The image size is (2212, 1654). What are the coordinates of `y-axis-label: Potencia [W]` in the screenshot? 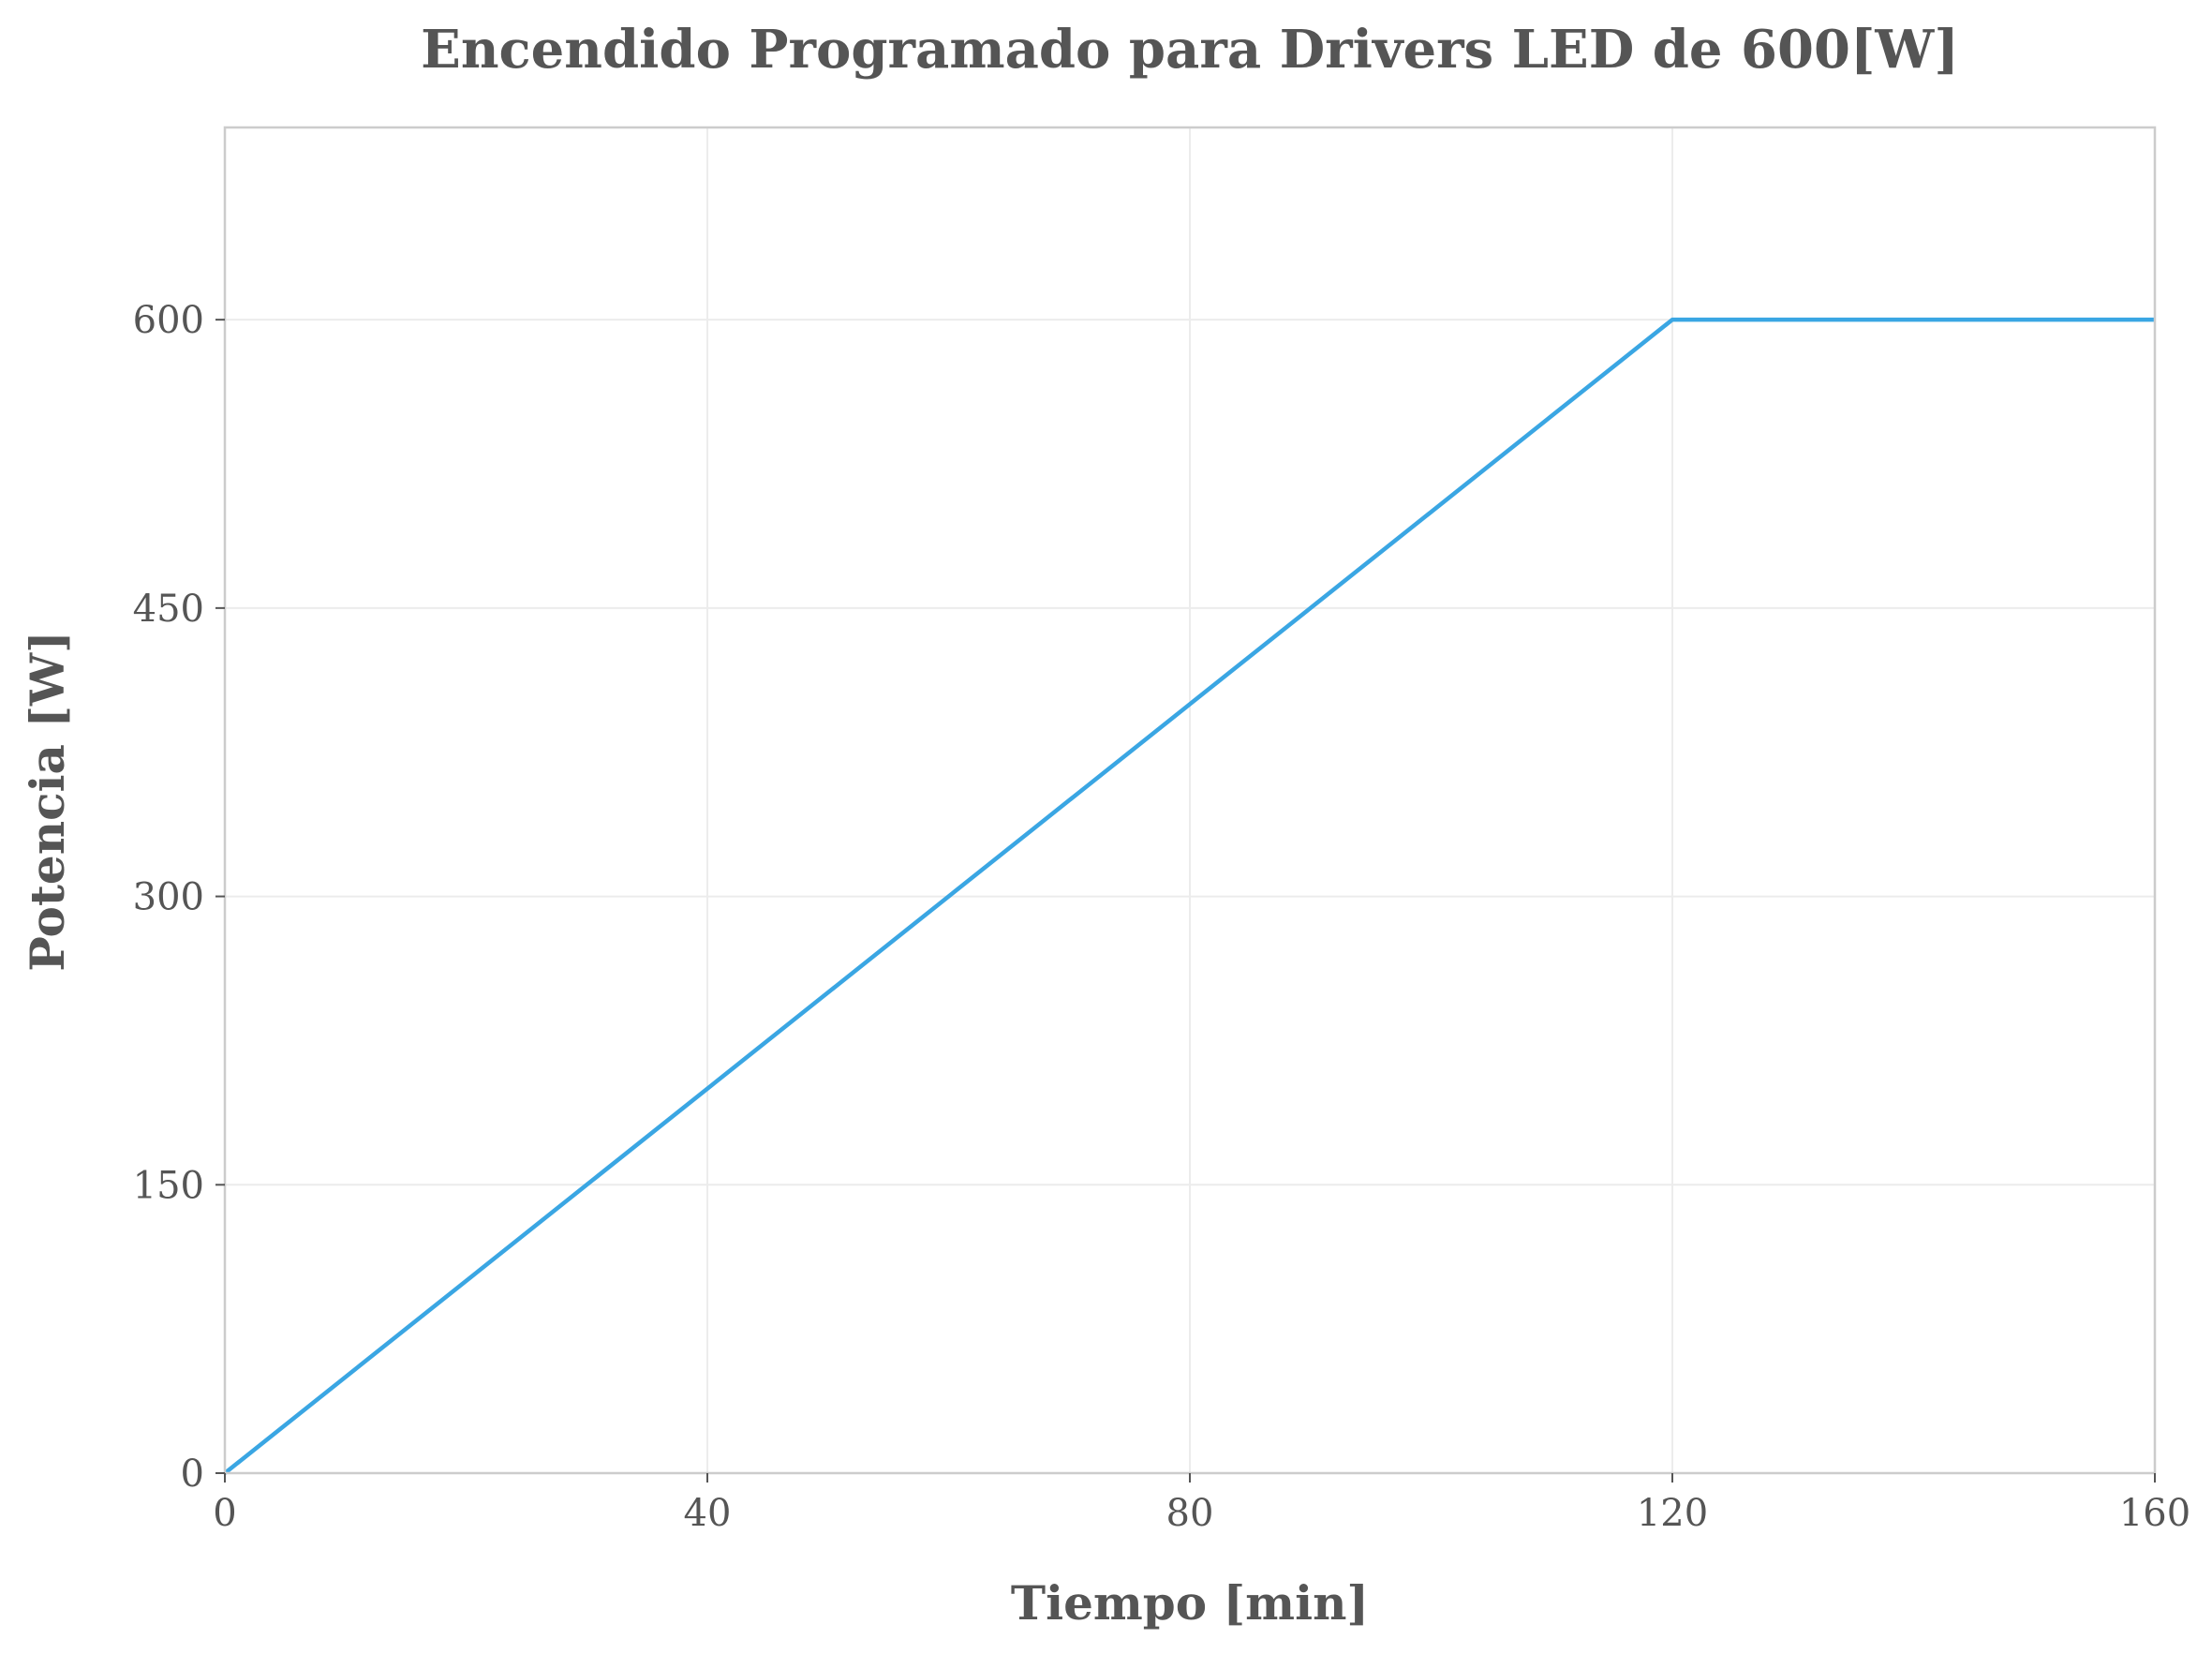 It's located at (47, 802).